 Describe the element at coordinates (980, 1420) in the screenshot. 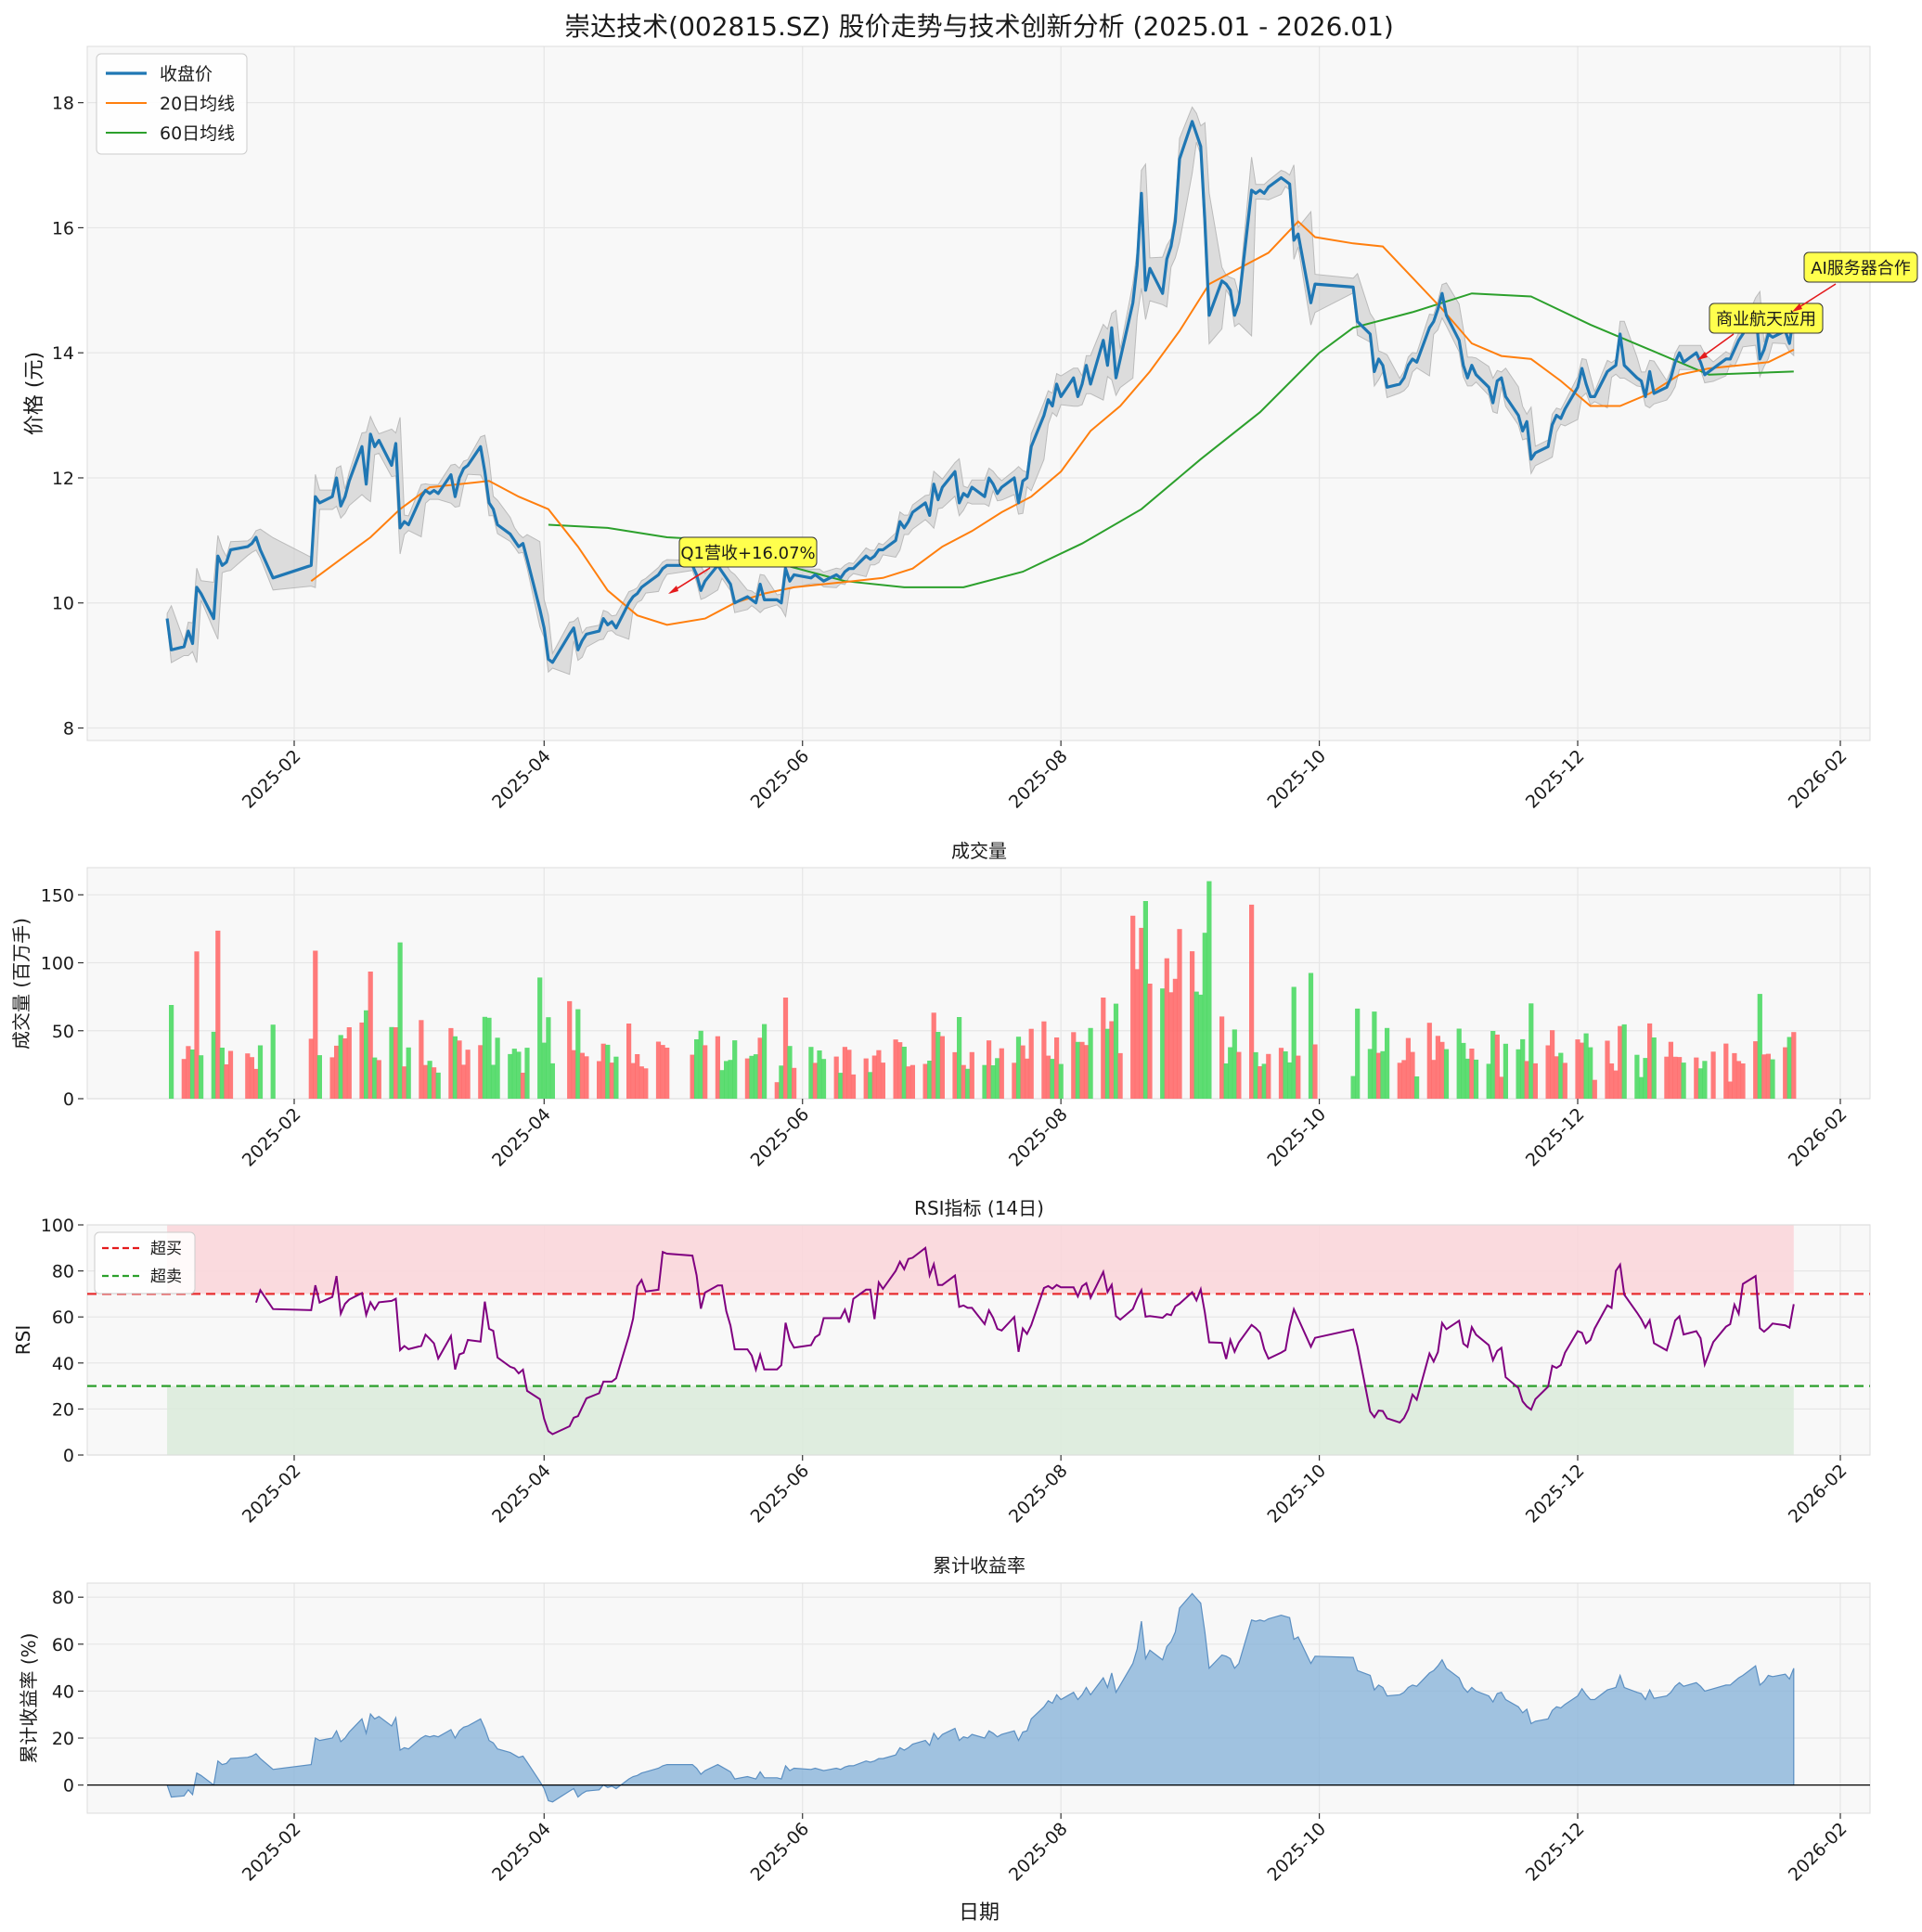

I see `oversold-zone` at that location.